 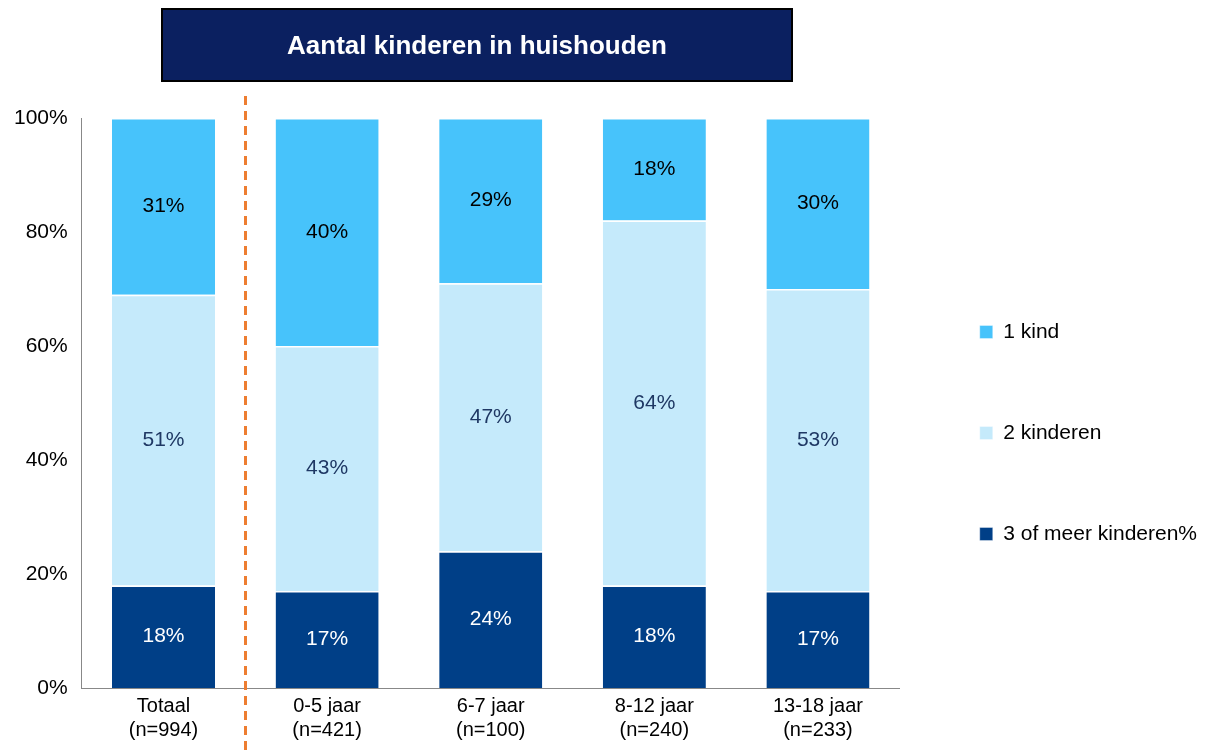 What do you see at coordinates (817, 202) in the screenshot?
I see `data-label: 30%` at bounding box center [817, 202].